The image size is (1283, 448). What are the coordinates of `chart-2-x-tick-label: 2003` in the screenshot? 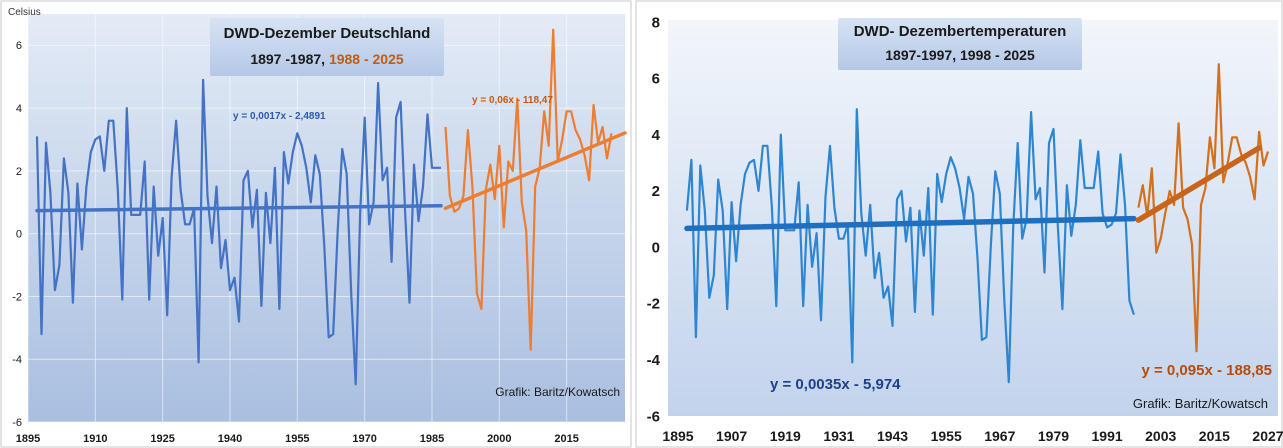 It's located at (1160, 436).